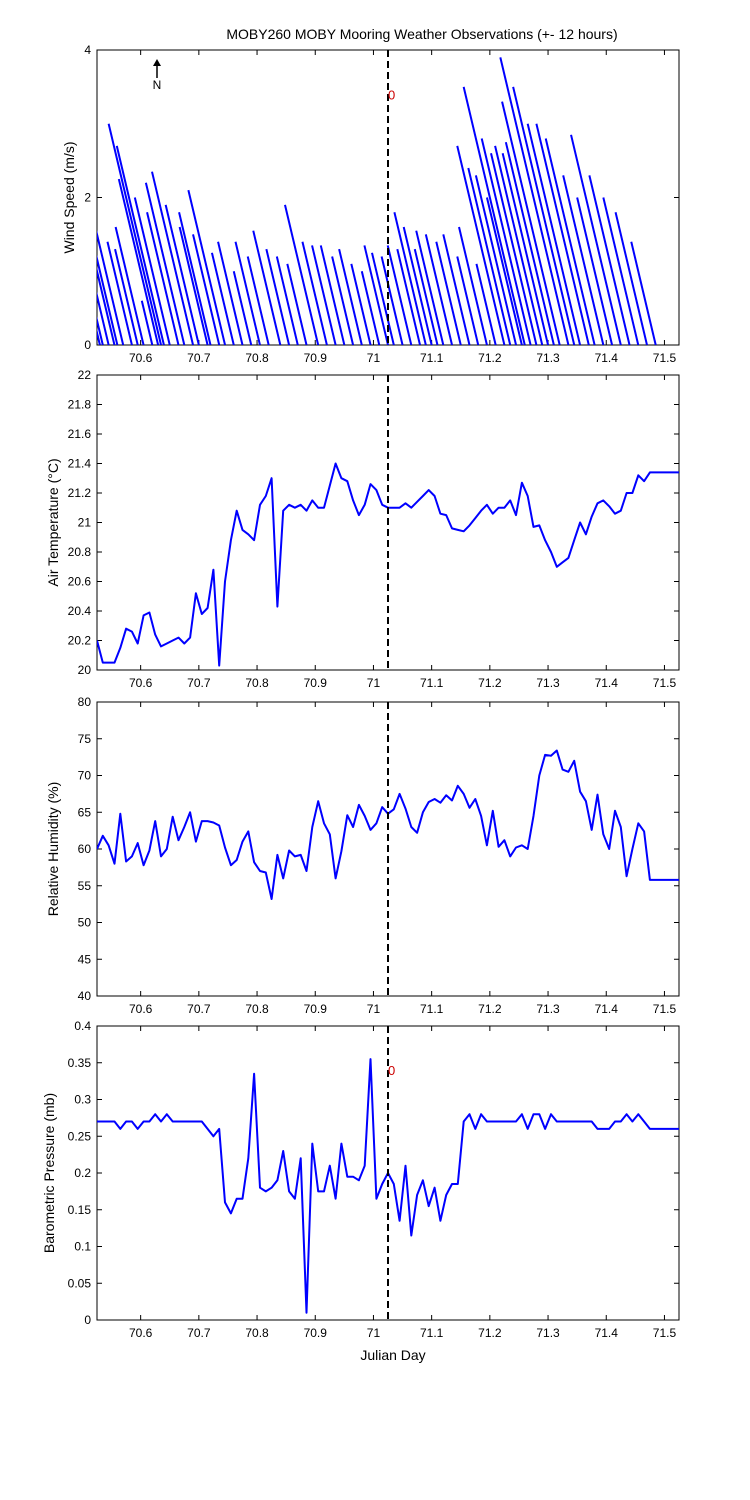 Image resolution: width=750 pixels, height=1500 pixels. What do you see at coordinates (141, 358) in the screenshot?
I see `wind-speed-x-tick-label: 70.6` at bounding box center [141, 358].